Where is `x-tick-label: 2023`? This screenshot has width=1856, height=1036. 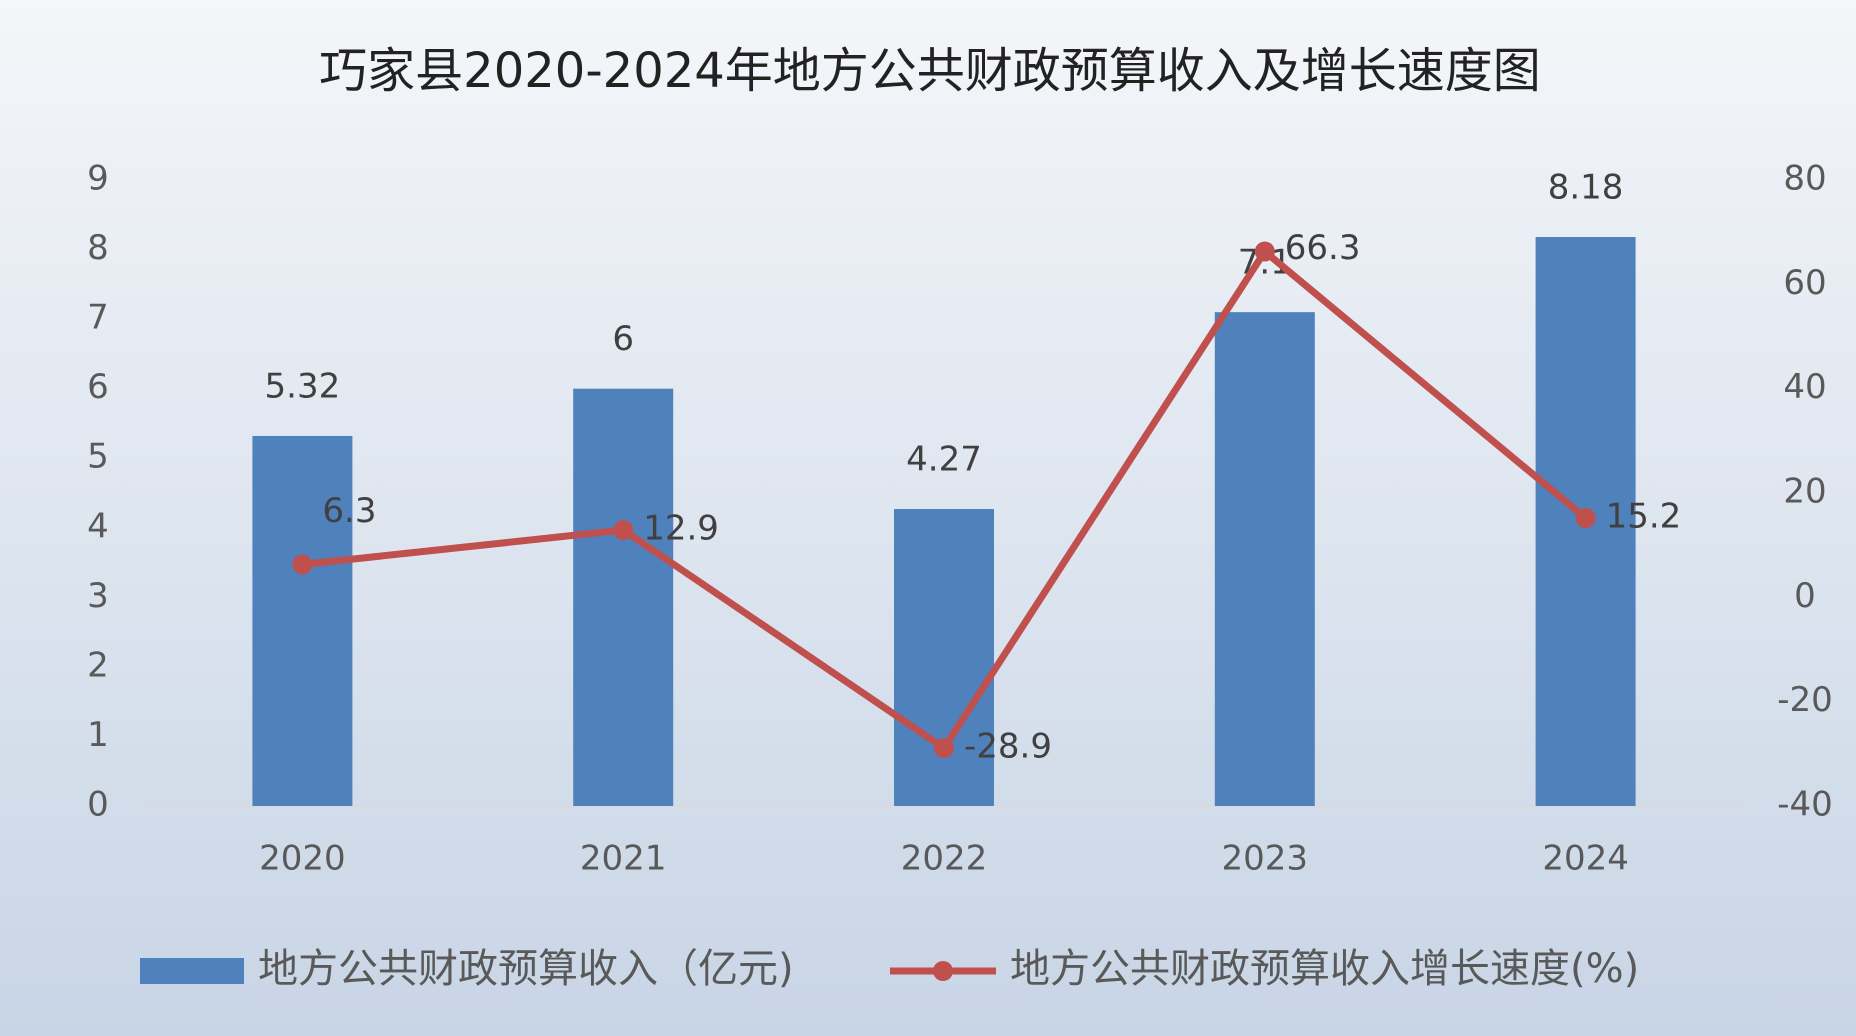 x-tick-label: 2023 is located at coordinates (1265, 859).